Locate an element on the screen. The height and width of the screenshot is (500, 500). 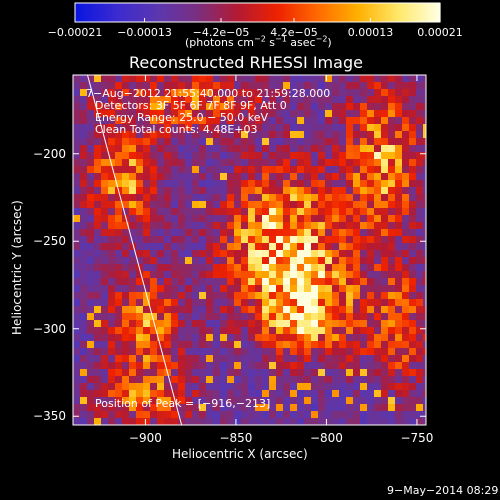
annotation-clean-counts: Clean Total counts: 4.48E+03 is located at coordinates (176, 129).